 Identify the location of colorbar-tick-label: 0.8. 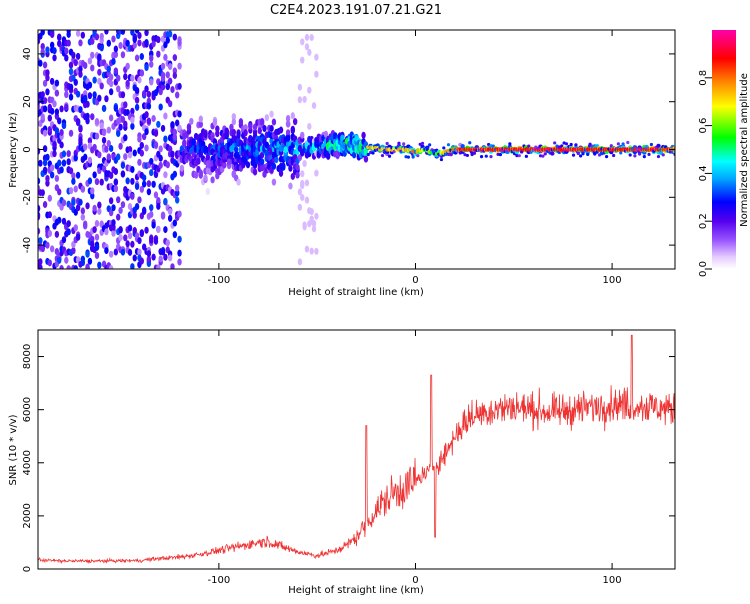
(703, 78).